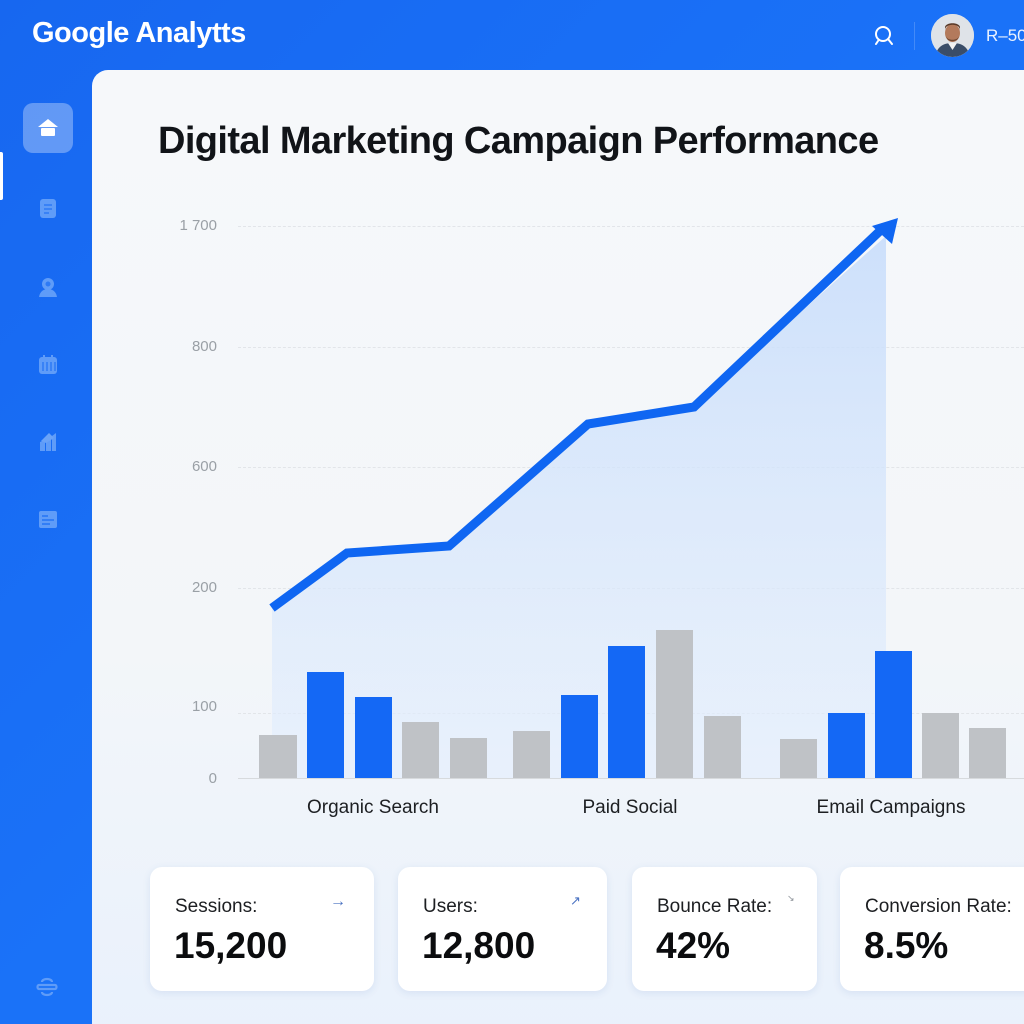  I want to click on chart-shapes-icon, so click(48, 442).